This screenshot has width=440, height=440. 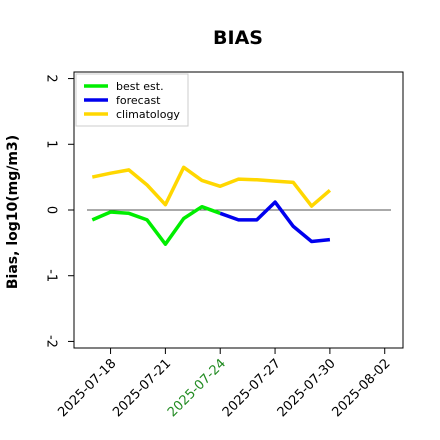 I want to click on y-axis: -2 -1 0 1 2, so click(x=58, y=211).